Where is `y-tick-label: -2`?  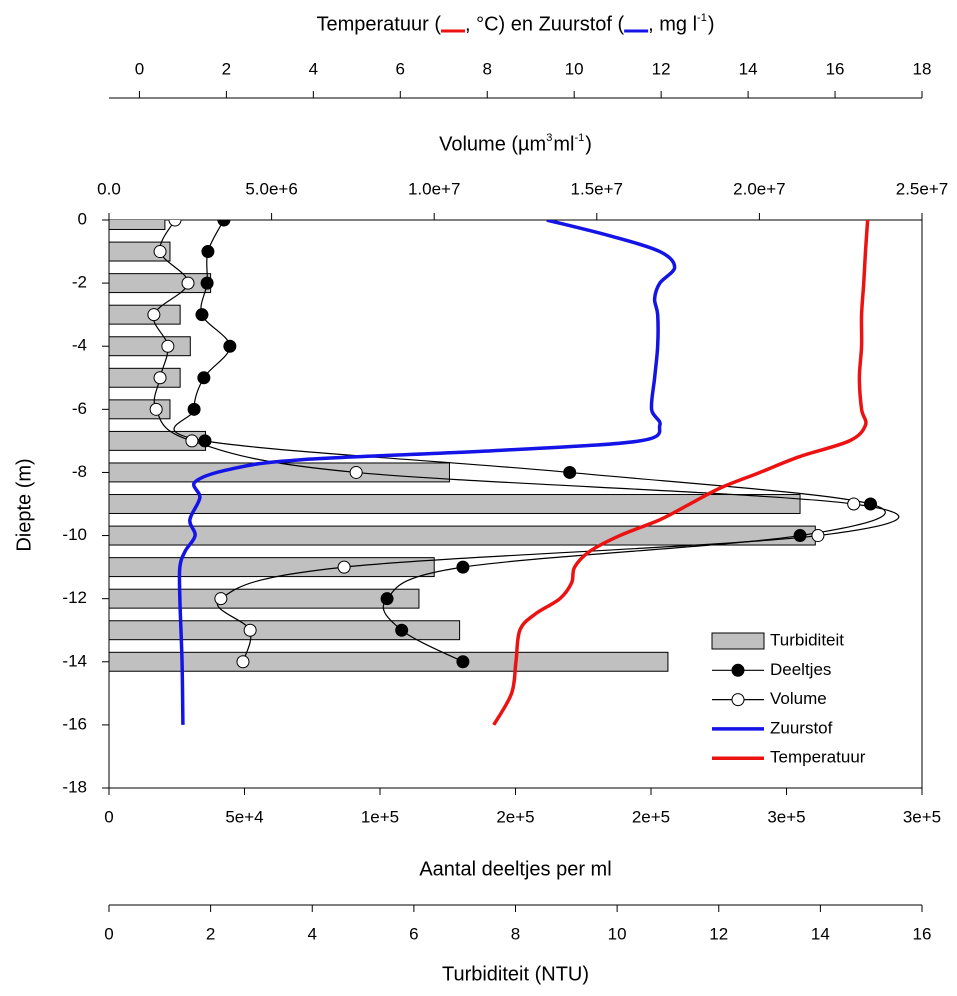 y-tick-label: -2 is located at coordinates (79, 282).